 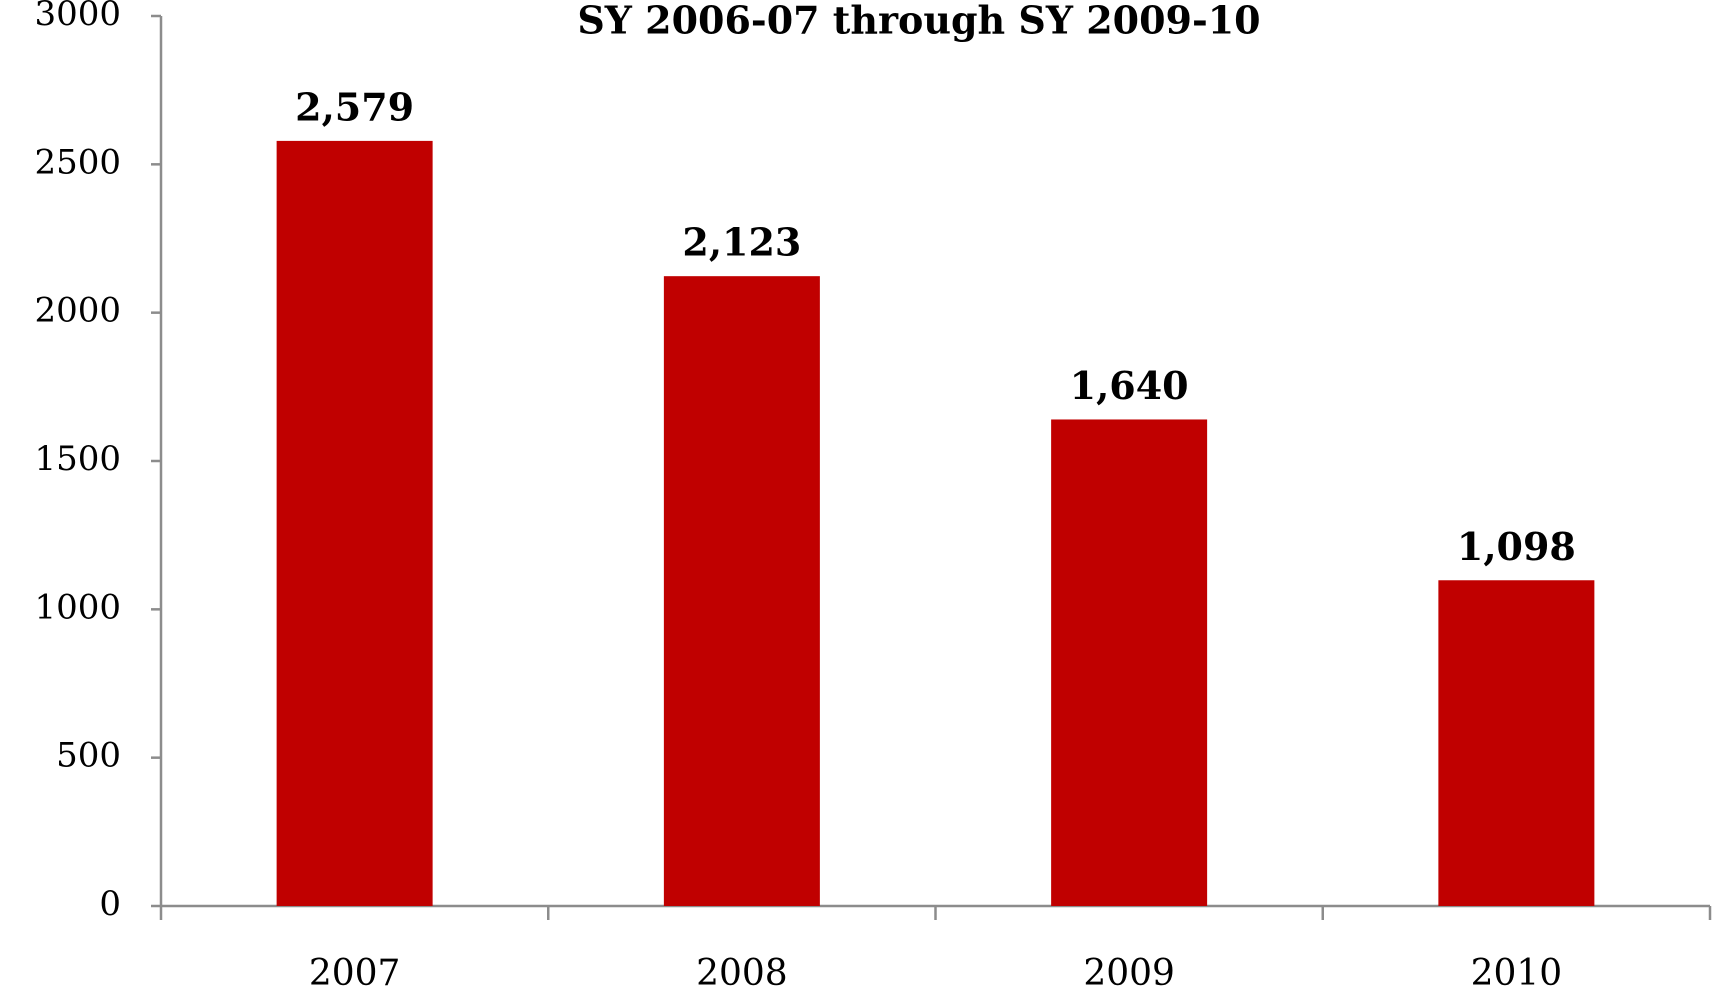 I want to click on value-label: 2,123, so click(x=741, y=242).